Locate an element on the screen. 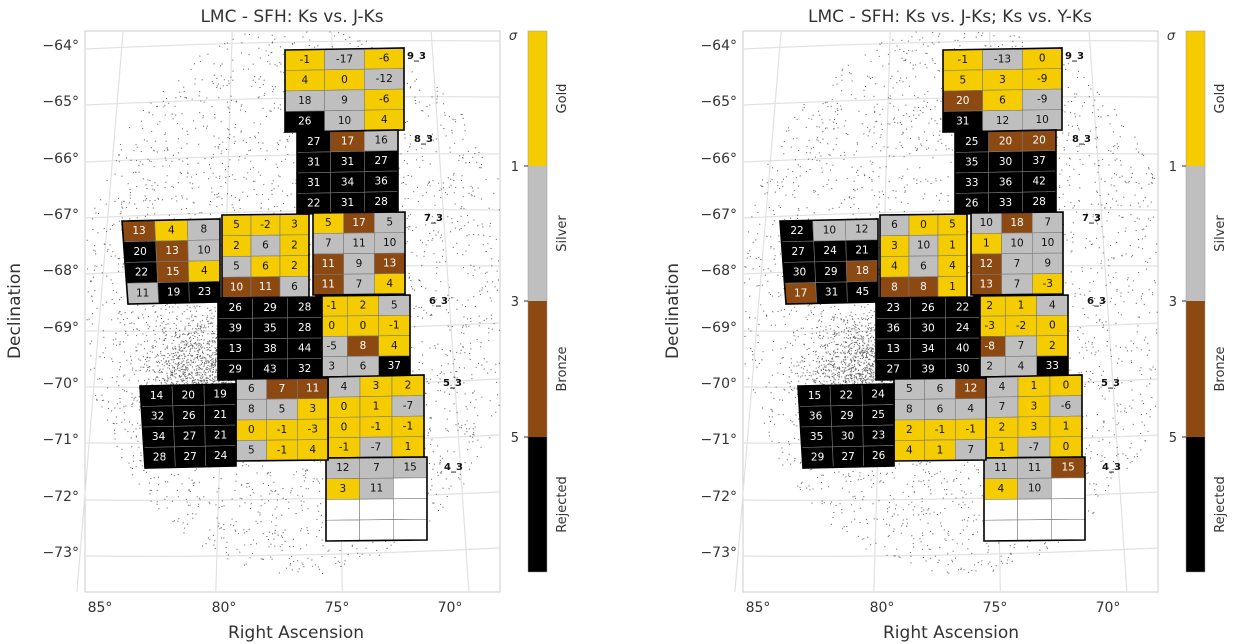  tile-cell-value: 1 is located at coordinates (940, 450).